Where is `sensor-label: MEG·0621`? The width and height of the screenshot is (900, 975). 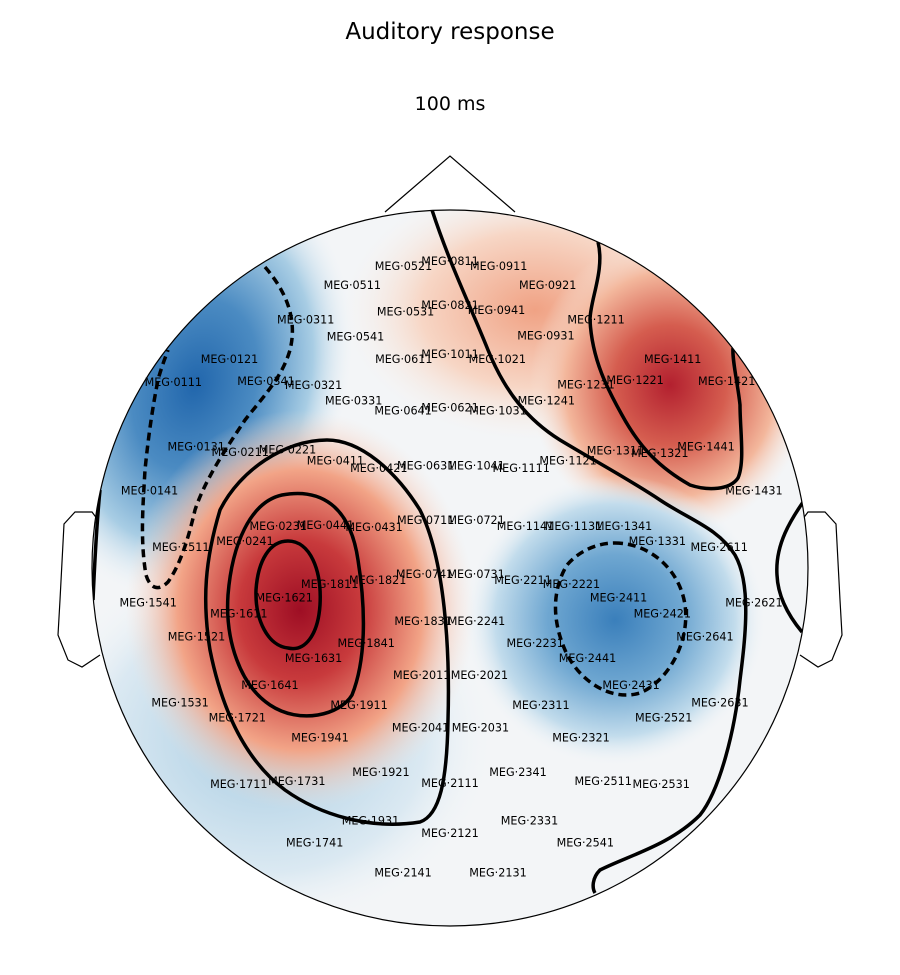 sensor-label: MEG·0621 is located at coordinates (449, 408).